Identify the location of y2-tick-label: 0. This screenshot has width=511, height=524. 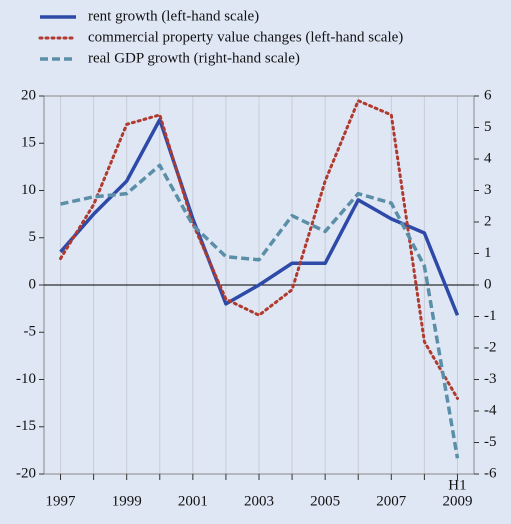
(488, 284).